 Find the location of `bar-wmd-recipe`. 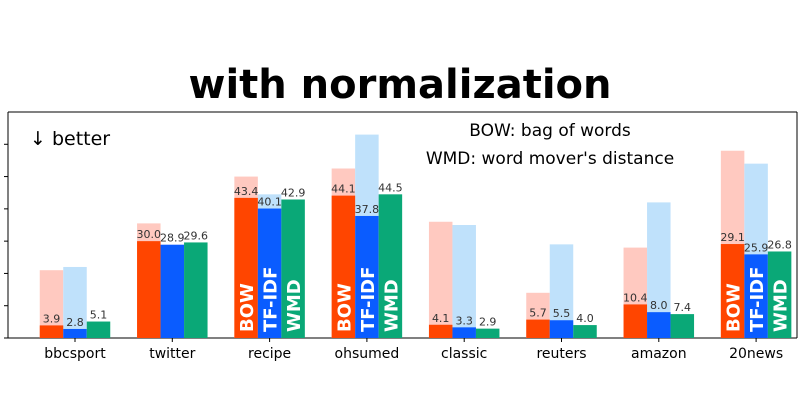

bar-wmd-recipe is located at coordinates (293, 268).